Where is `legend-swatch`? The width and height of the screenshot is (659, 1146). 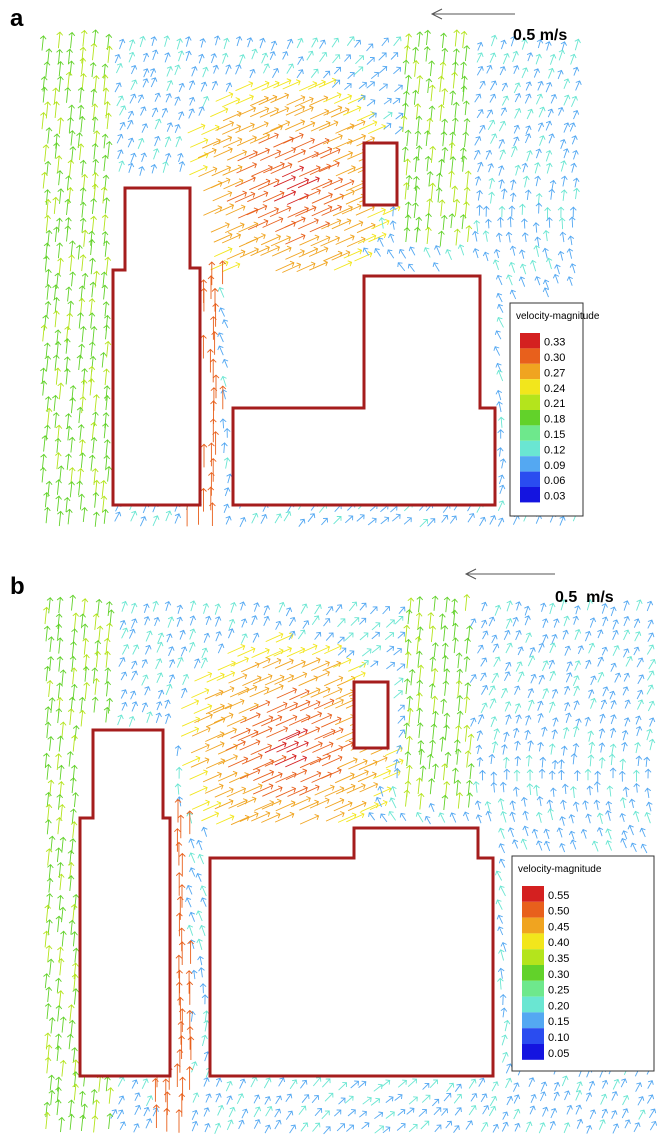 legend-swatch is located at coordinates (533, 894).